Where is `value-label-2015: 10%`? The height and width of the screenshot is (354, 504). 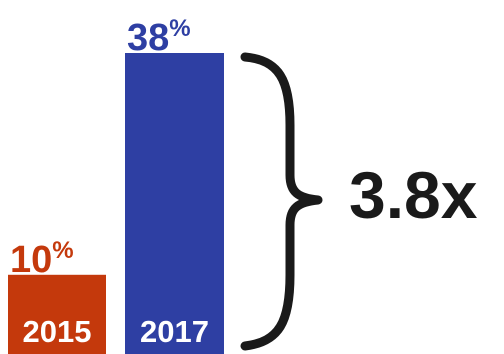 value-label-2015: 10% is located at coordinates (42, 259).